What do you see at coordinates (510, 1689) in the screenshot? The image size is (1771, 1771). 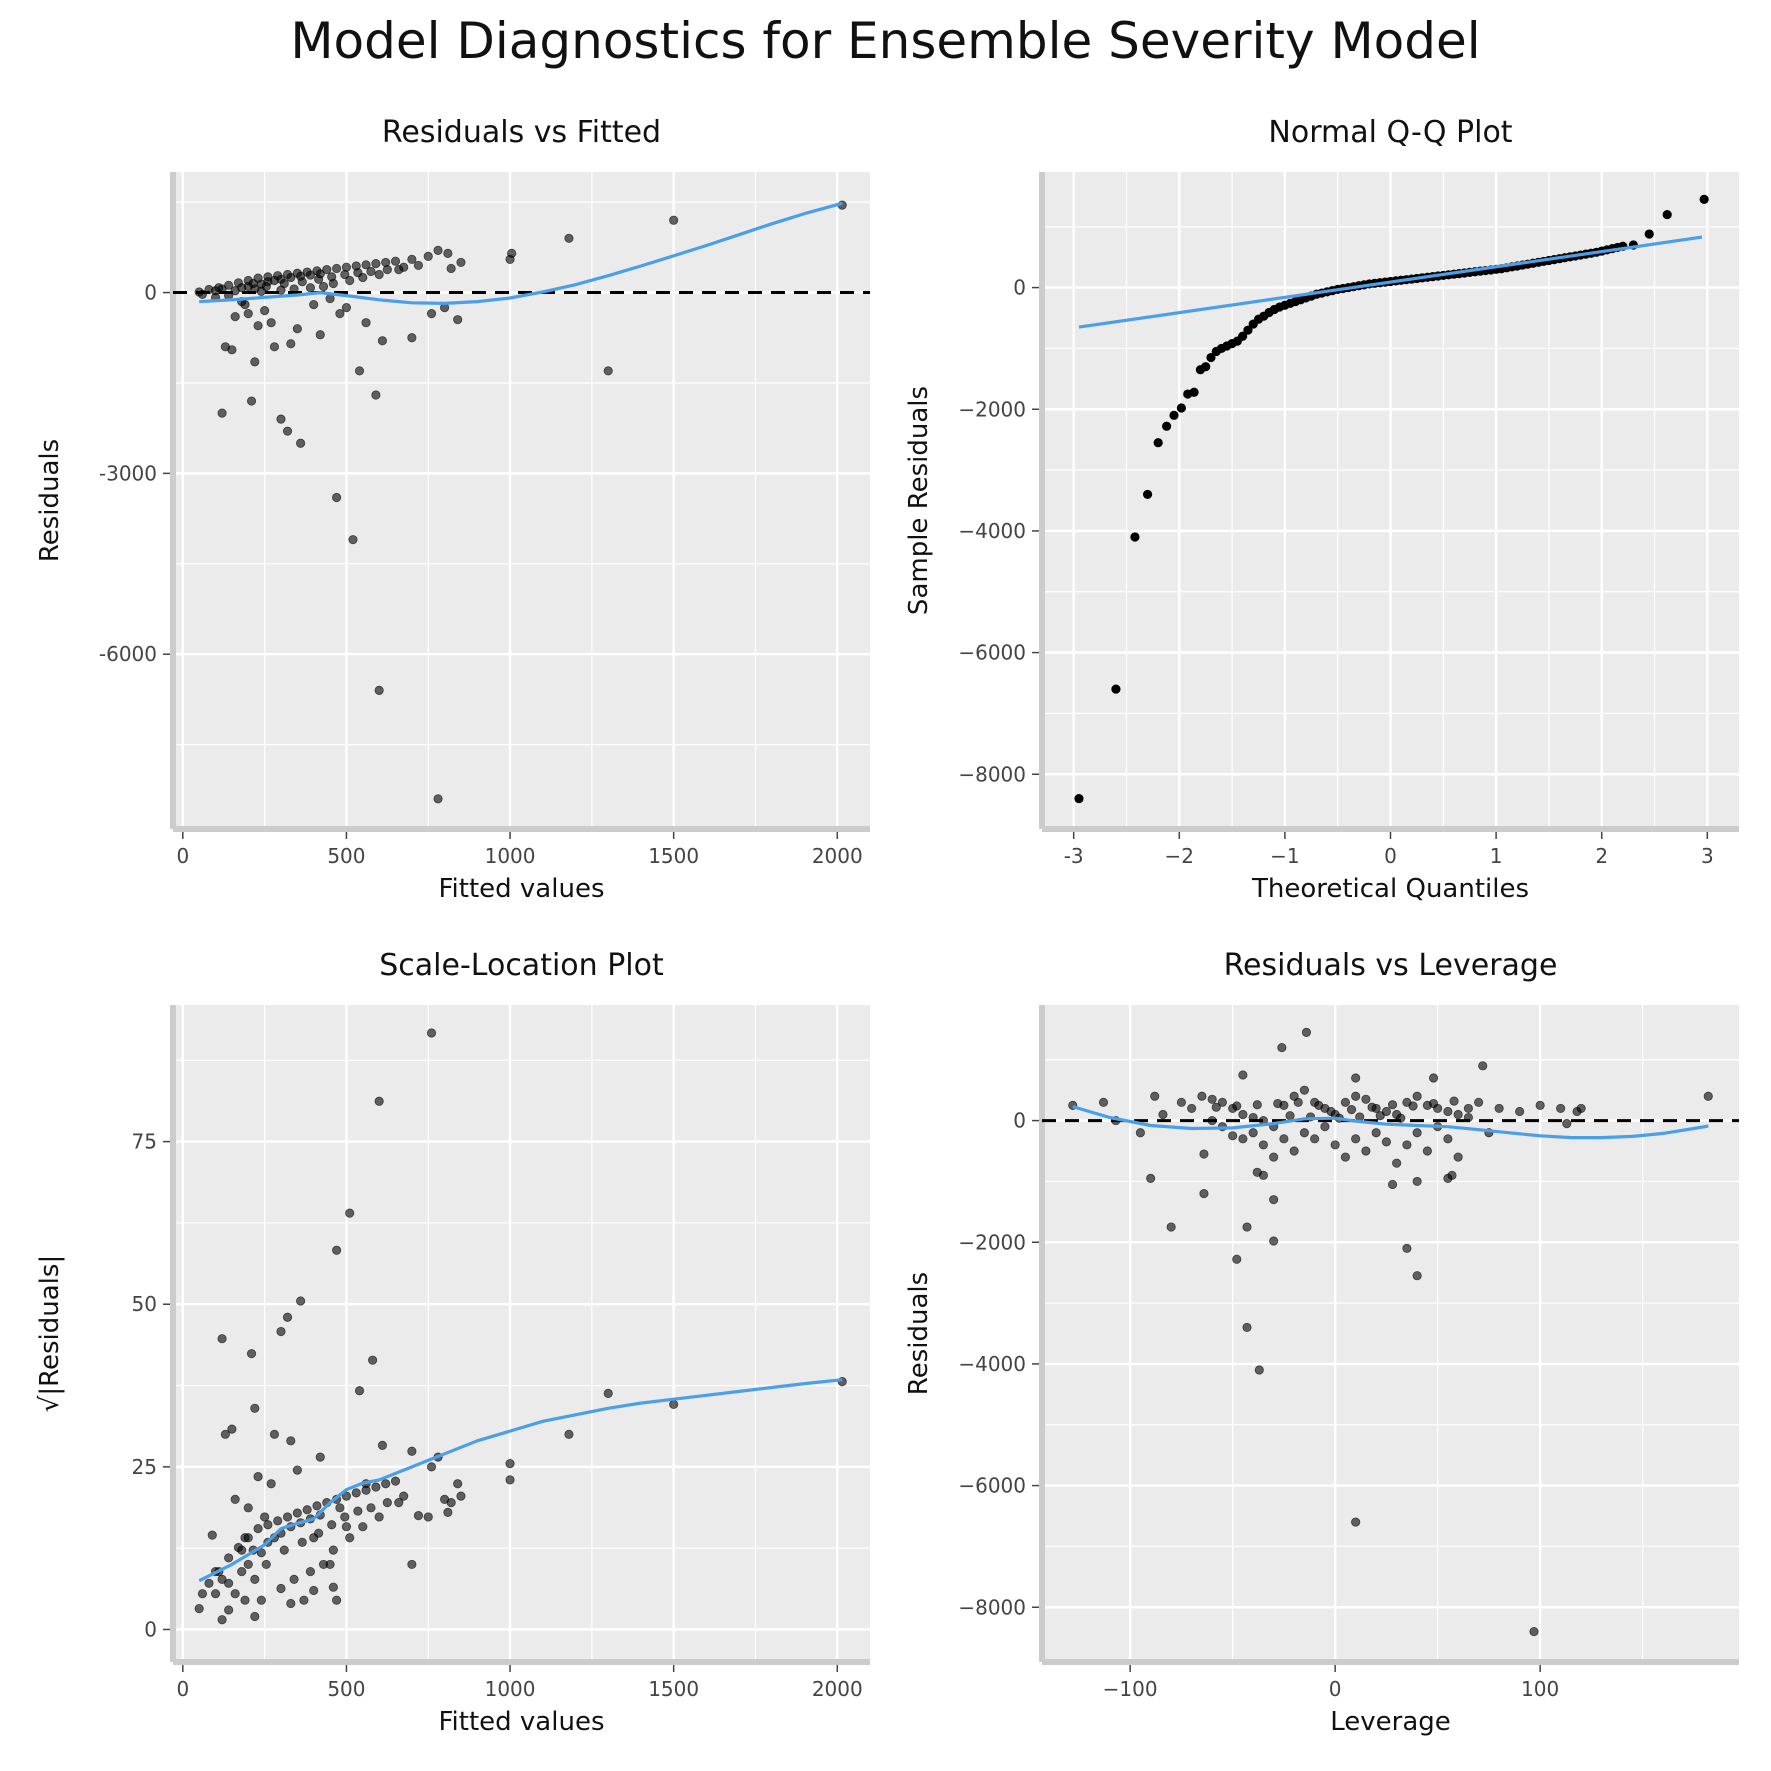 I see `x-tick-label: 1000` at bounding box center [510, 1689].